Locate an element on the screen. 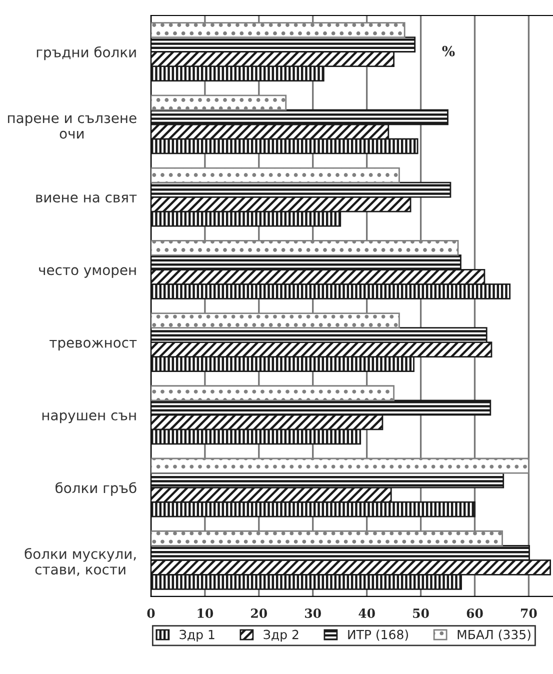 The height and width of the screenshot is (674, 553). legend-label: ИТР (168) is located at coordinates (378, 635).